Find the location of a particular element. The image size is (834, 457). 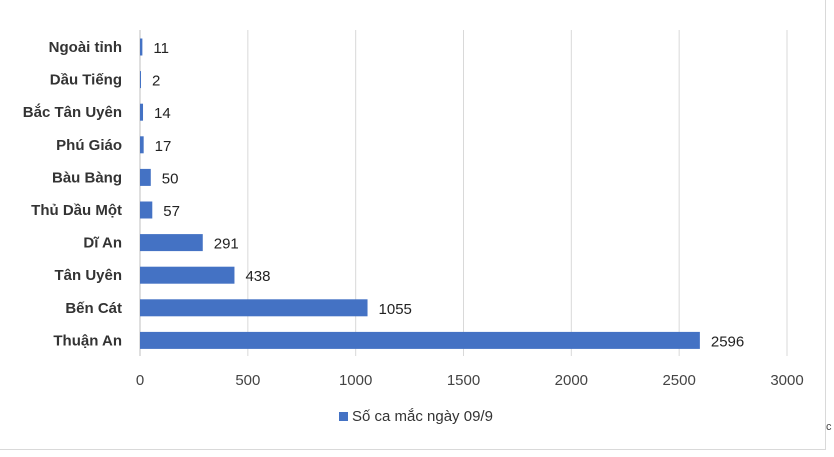

legend-label: Số ca mắc ngày 09/9 is located at coordinates (422, 416).